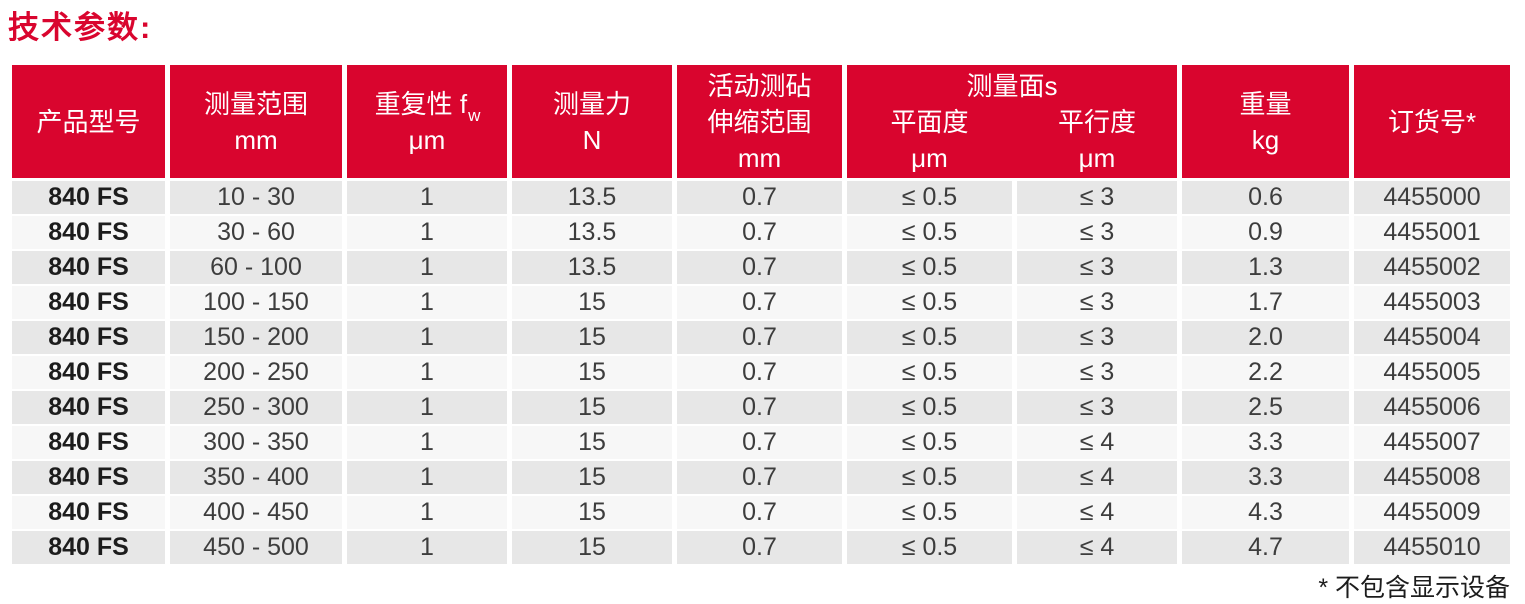 The width and height of the screenshot is (1525, 604). What do you see at coordinates (929, 157) in the screenshot?
I see `header-flatness-unit: μm` at bounding box center [929, 157].